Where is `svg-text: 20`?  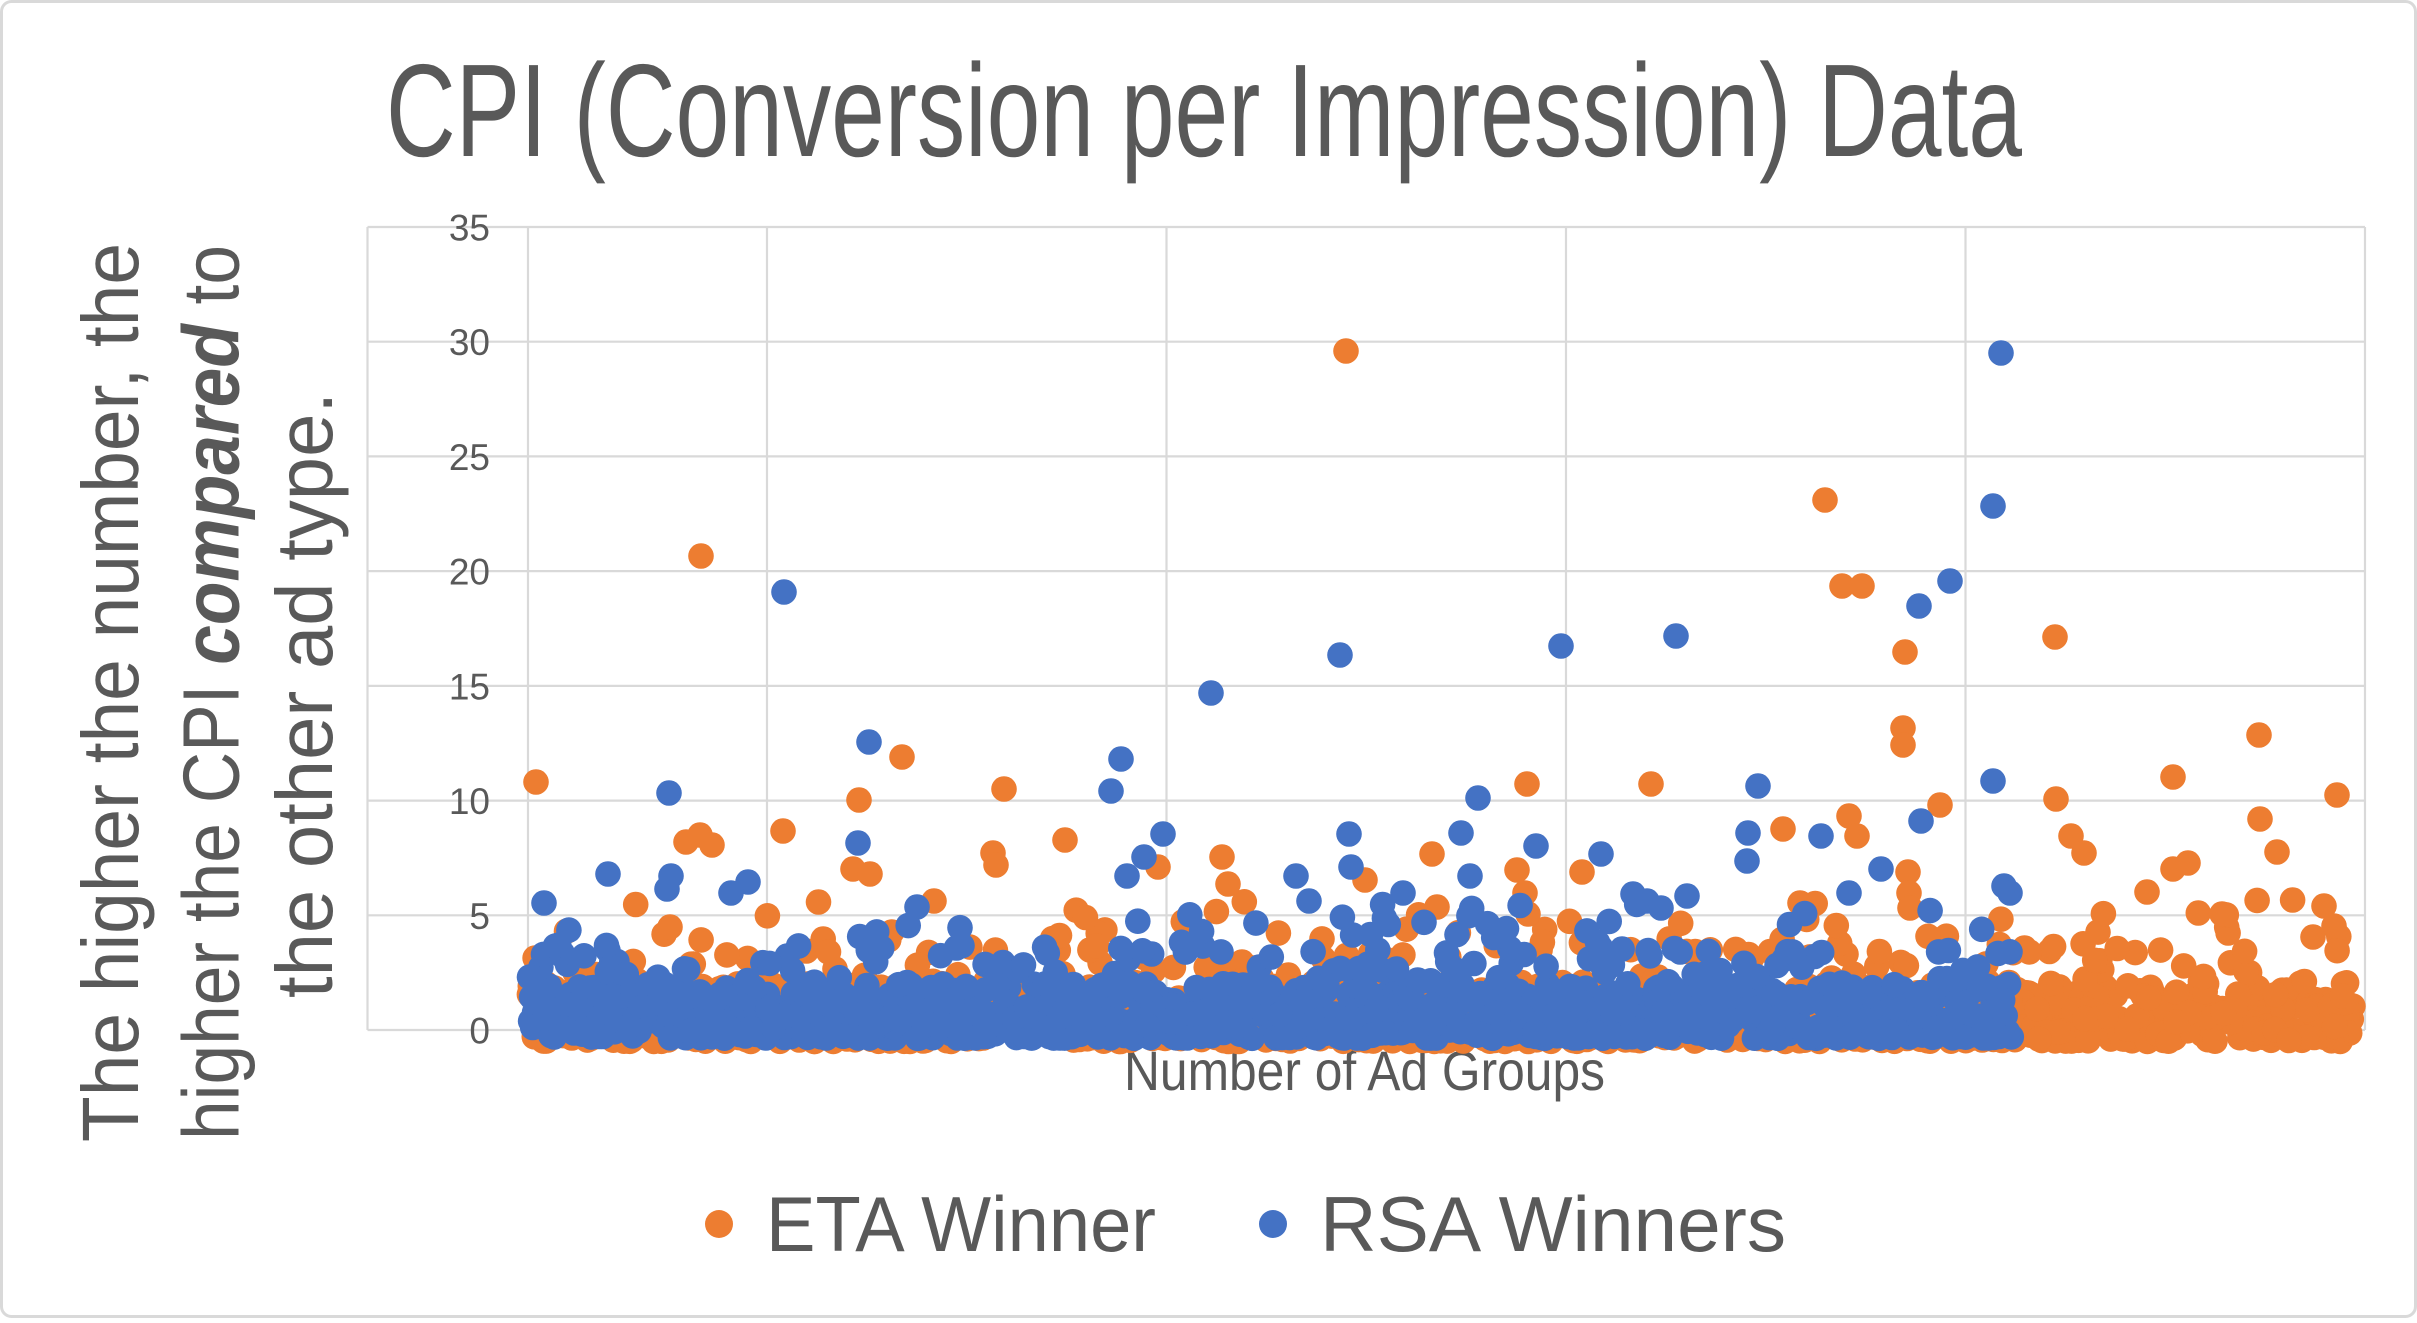
svg-text: 20 is located at coordinates (469, 572).